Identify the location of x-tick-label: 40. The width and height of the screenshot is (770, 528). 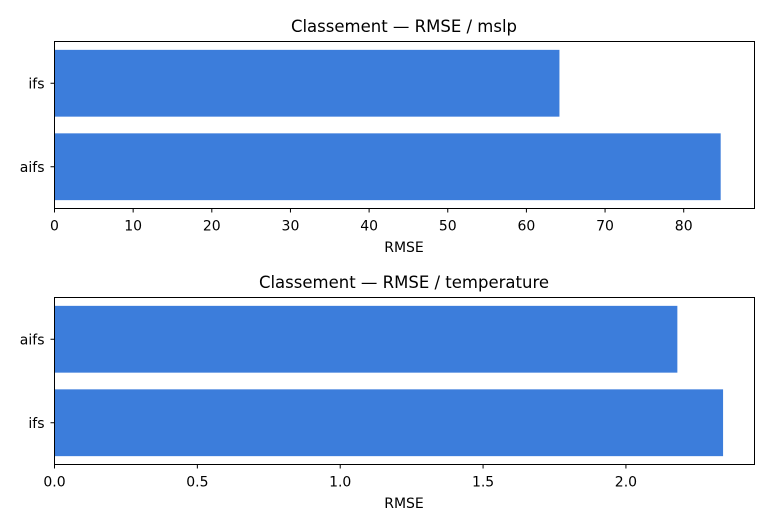
(369, 227).